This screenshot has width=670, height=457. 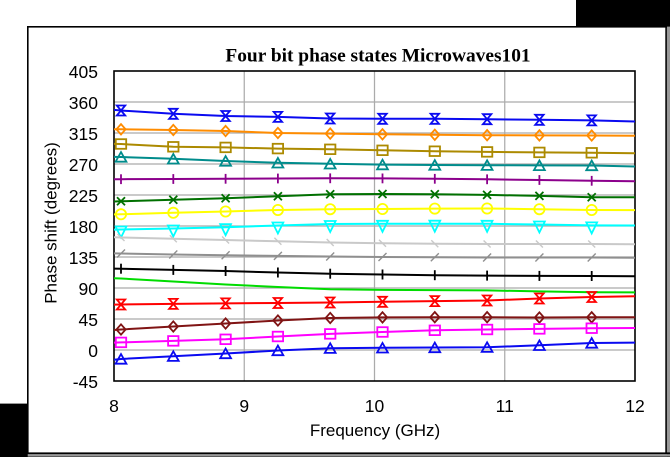 What do you see at coordinates (83, 165) in the screenshot?
I see `svg-text: 270` at bounding box center [83, 165].